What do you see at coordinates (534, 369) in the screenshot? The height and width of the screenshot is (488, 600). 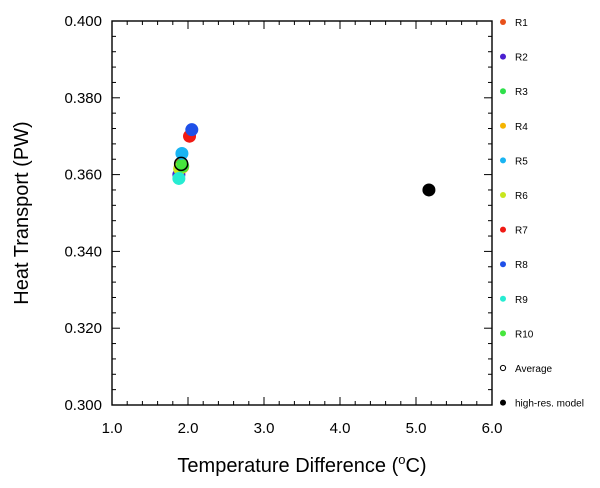 I see `legend-label-average: Average` at bounding box center [534, 369].